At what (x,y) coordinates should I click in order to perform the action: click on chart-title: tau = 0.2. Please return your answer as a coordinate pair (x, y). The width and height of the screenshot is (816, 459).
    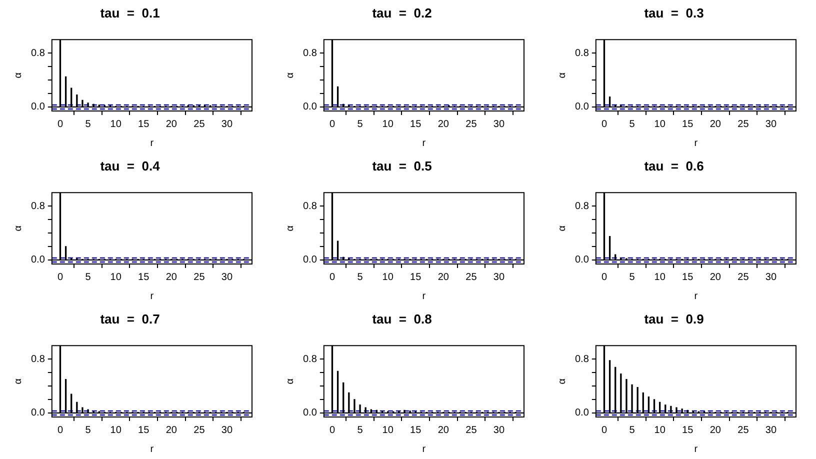
    Looking at the image, I should click on (402, 12).